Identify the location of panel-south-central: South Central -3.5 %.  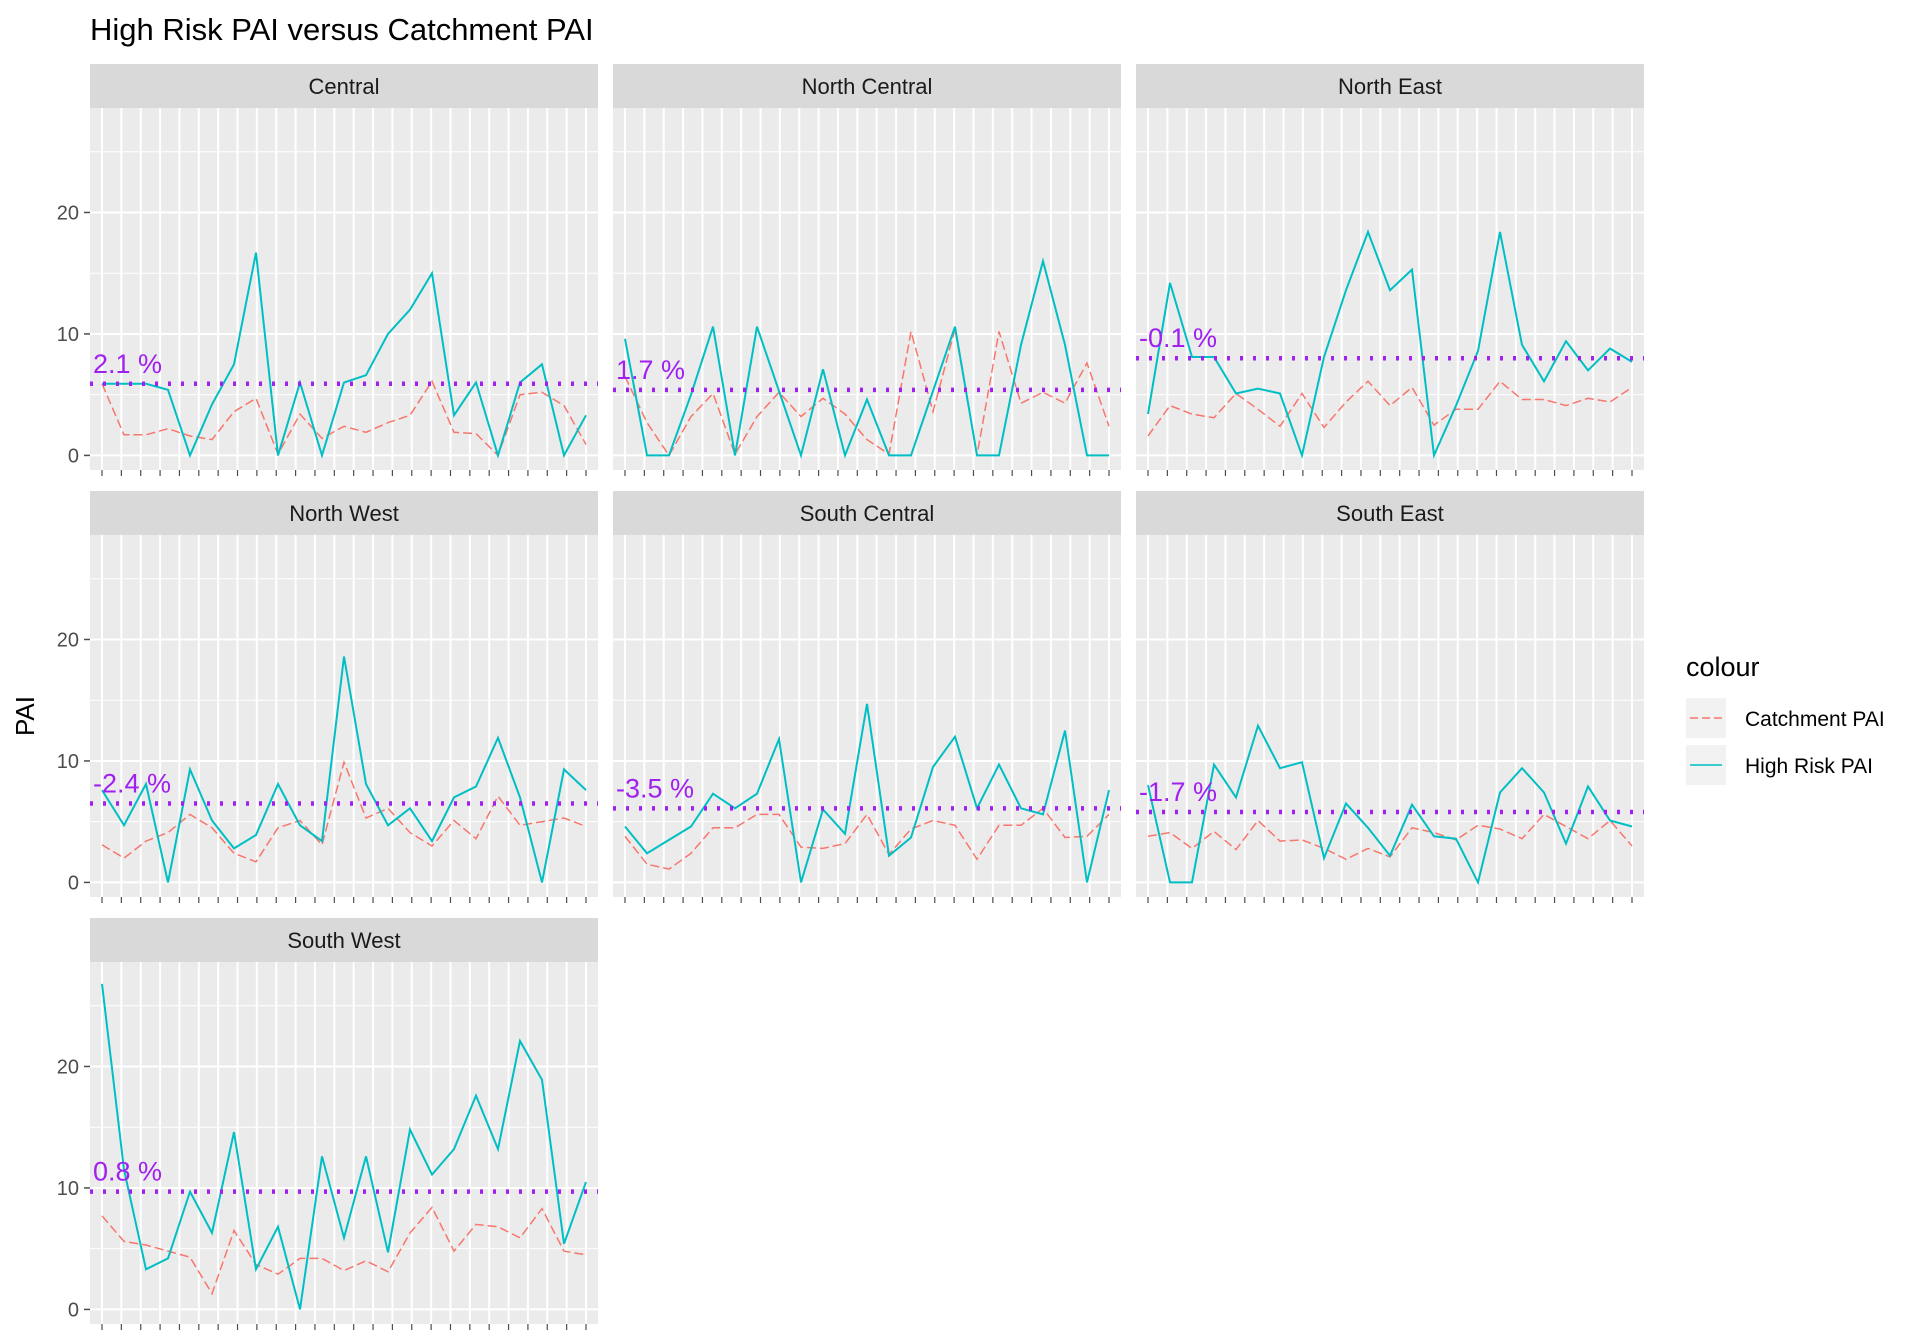
(867, 697).